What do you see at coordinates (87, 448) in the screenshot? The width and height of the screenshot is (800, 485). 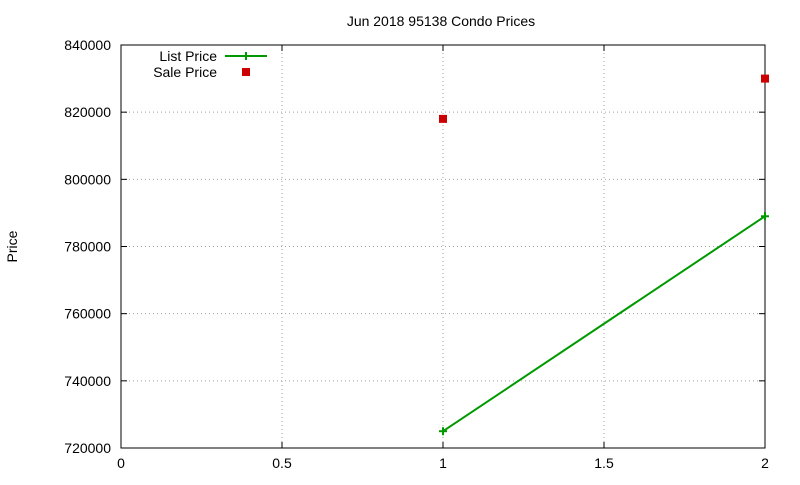 I see `y-tick-label: 720000` at bounding box center [87, 448].